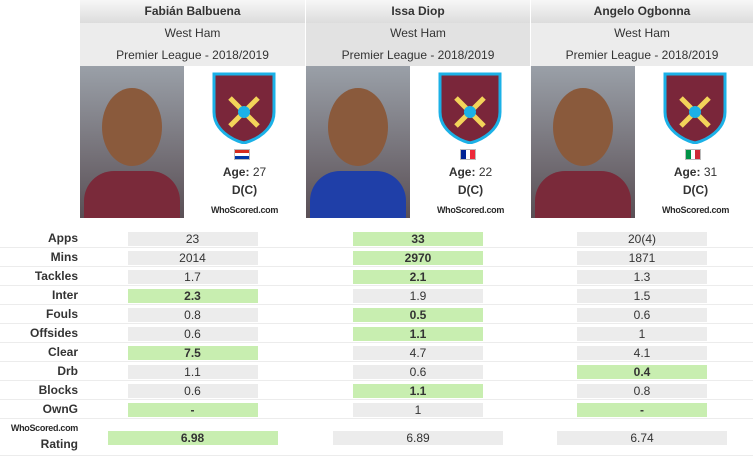 The height and width of the screenshot is (456, 753). I want to click on stat-value: 1.5, so click(642, 296).